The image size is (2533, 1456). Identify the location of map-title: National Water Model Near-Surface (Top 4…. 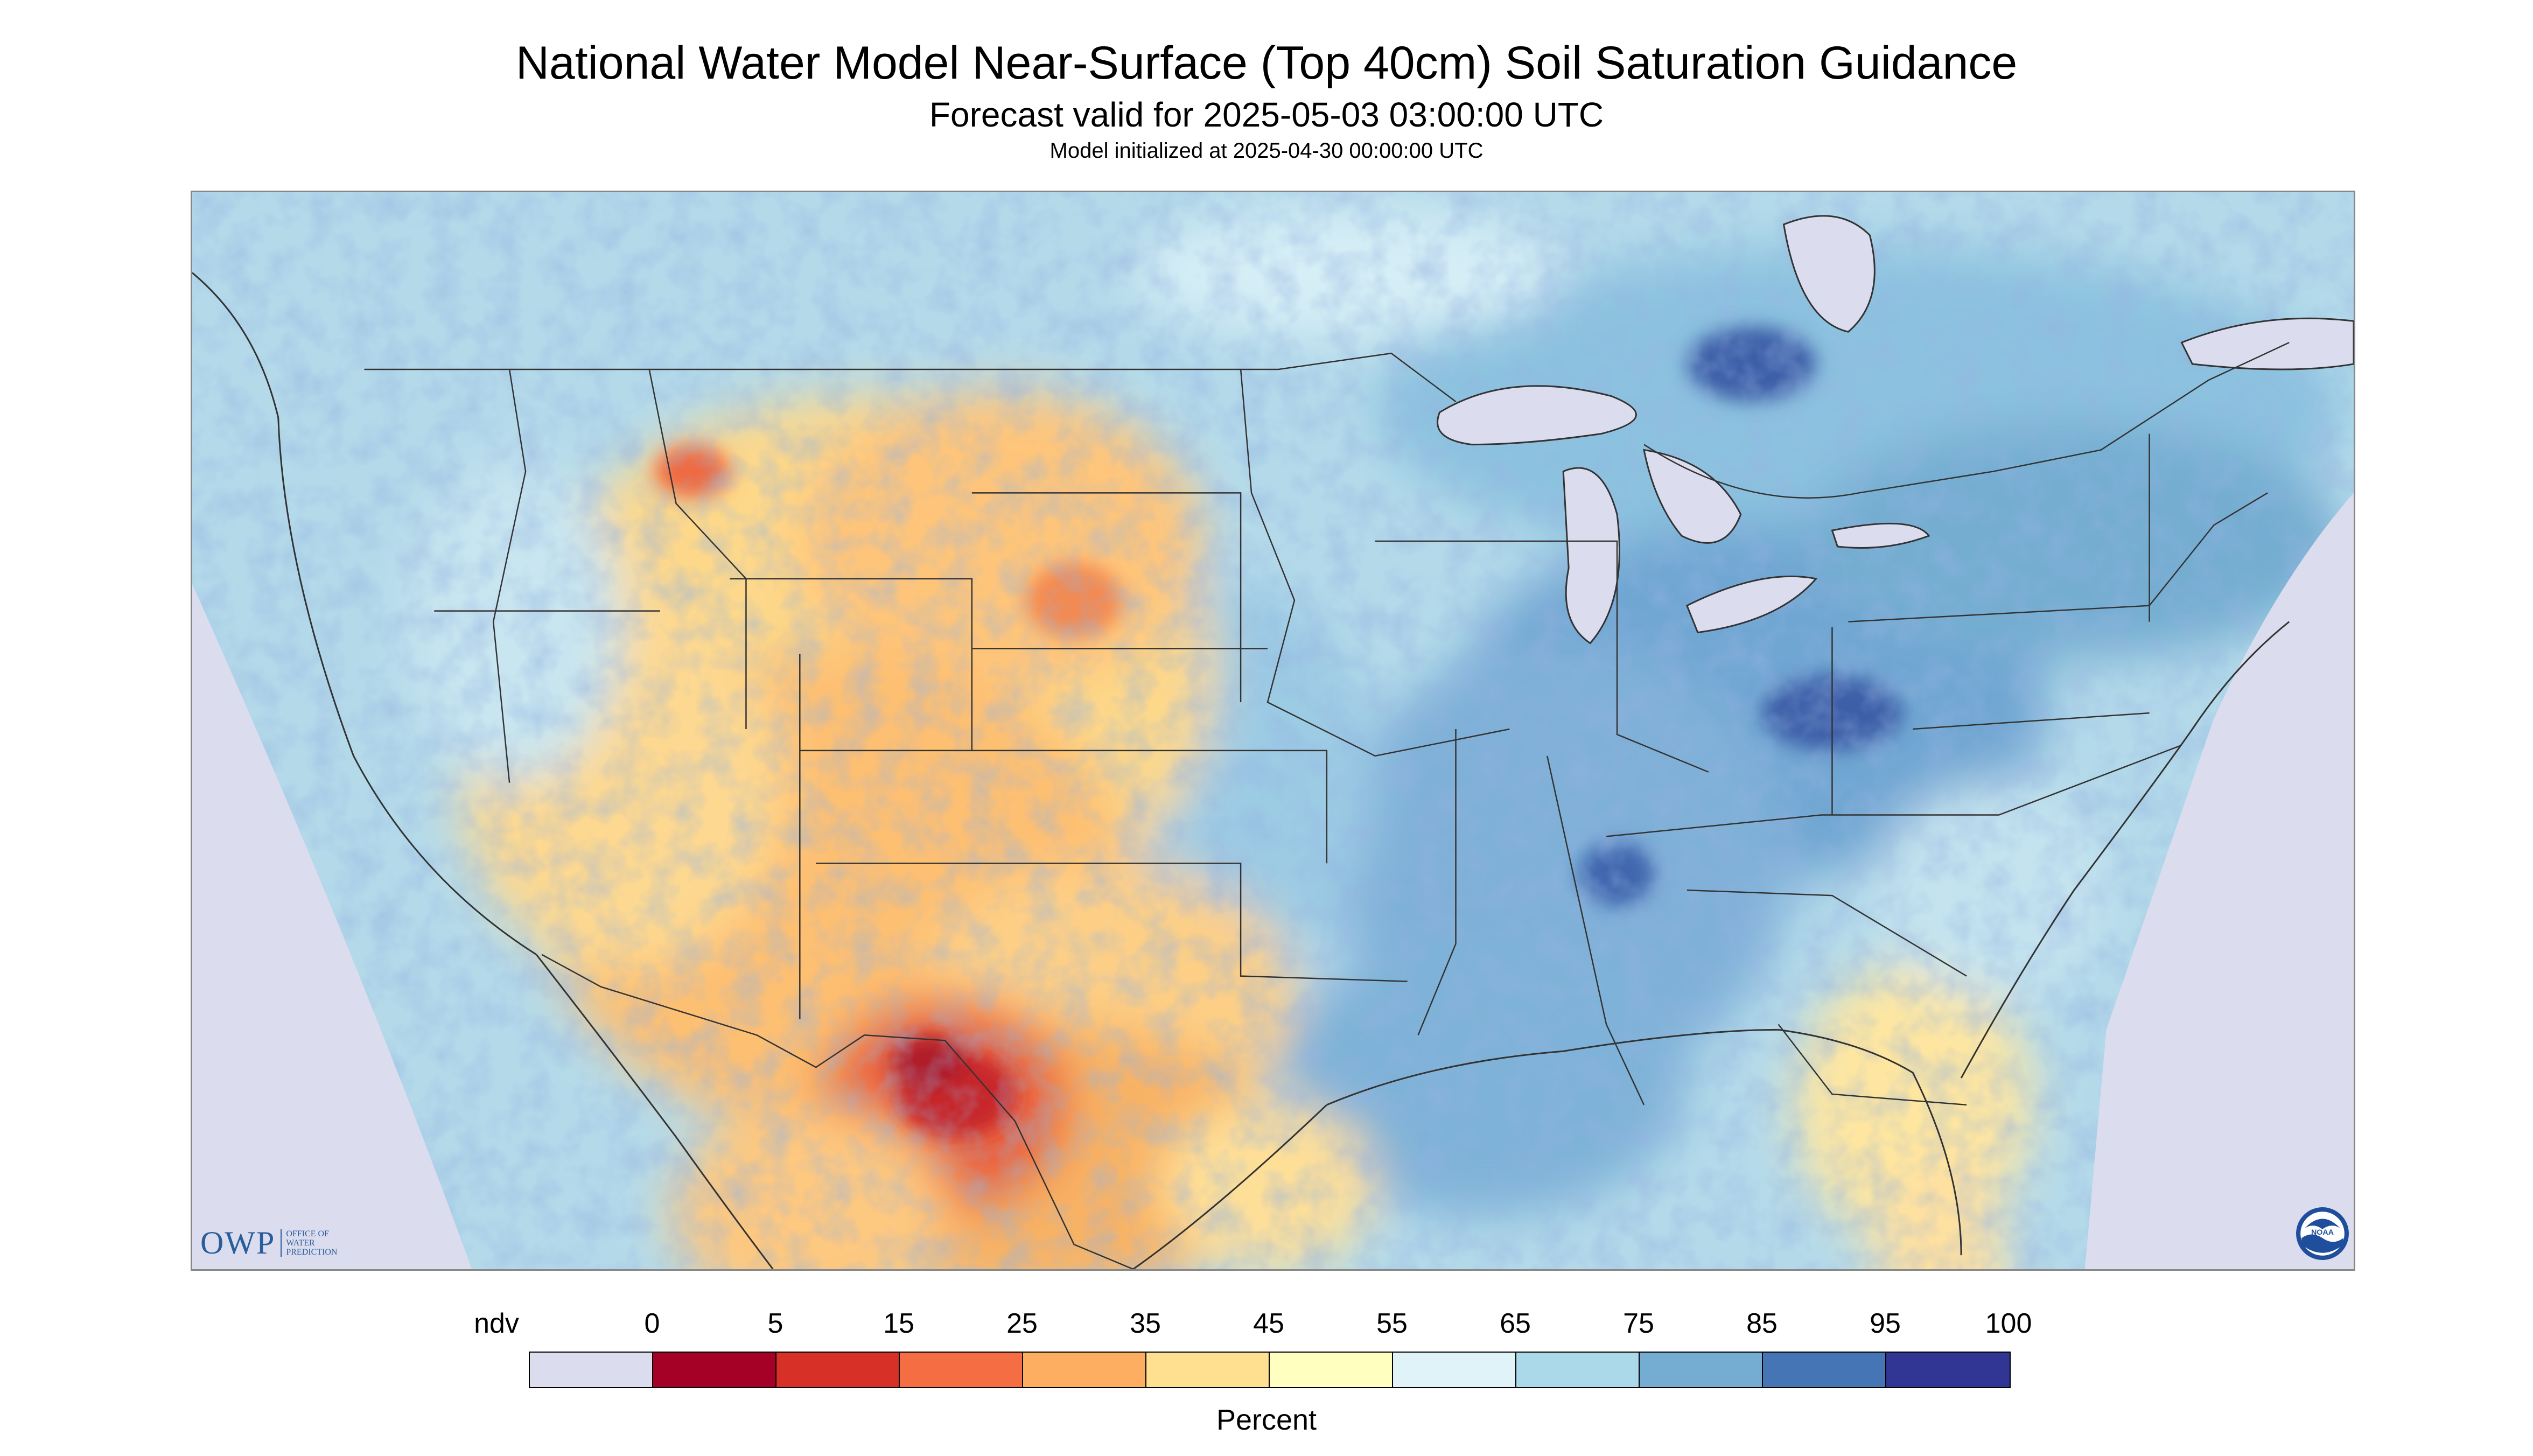
(1266, 63).